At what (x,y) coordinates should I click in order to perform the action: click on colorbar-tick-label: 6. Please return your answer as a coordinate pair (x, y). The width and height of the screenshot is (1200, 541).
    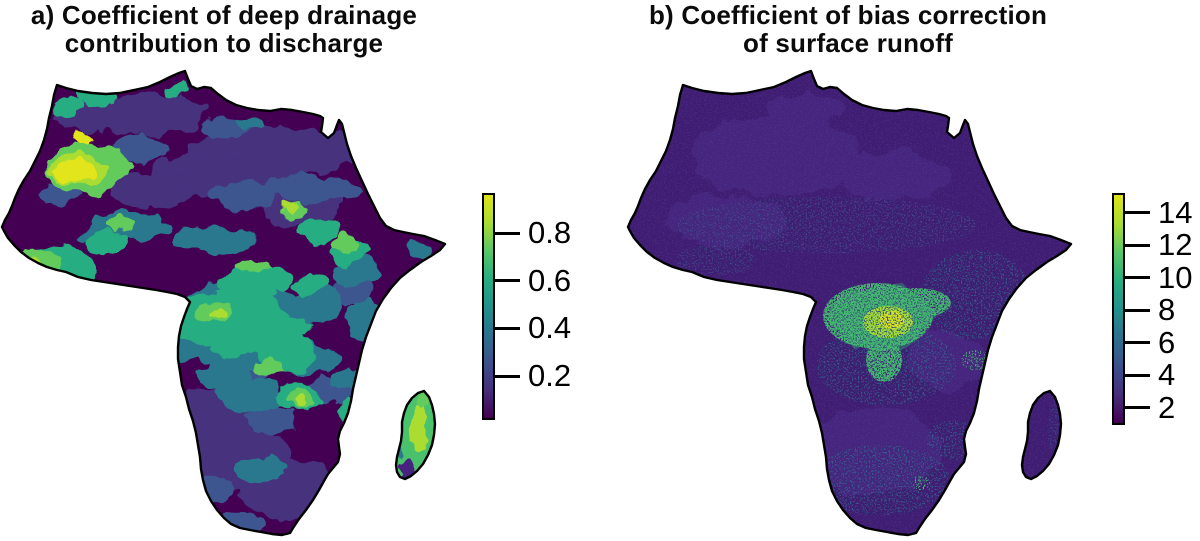
    Looking at the image, I should click on (1167, 342).